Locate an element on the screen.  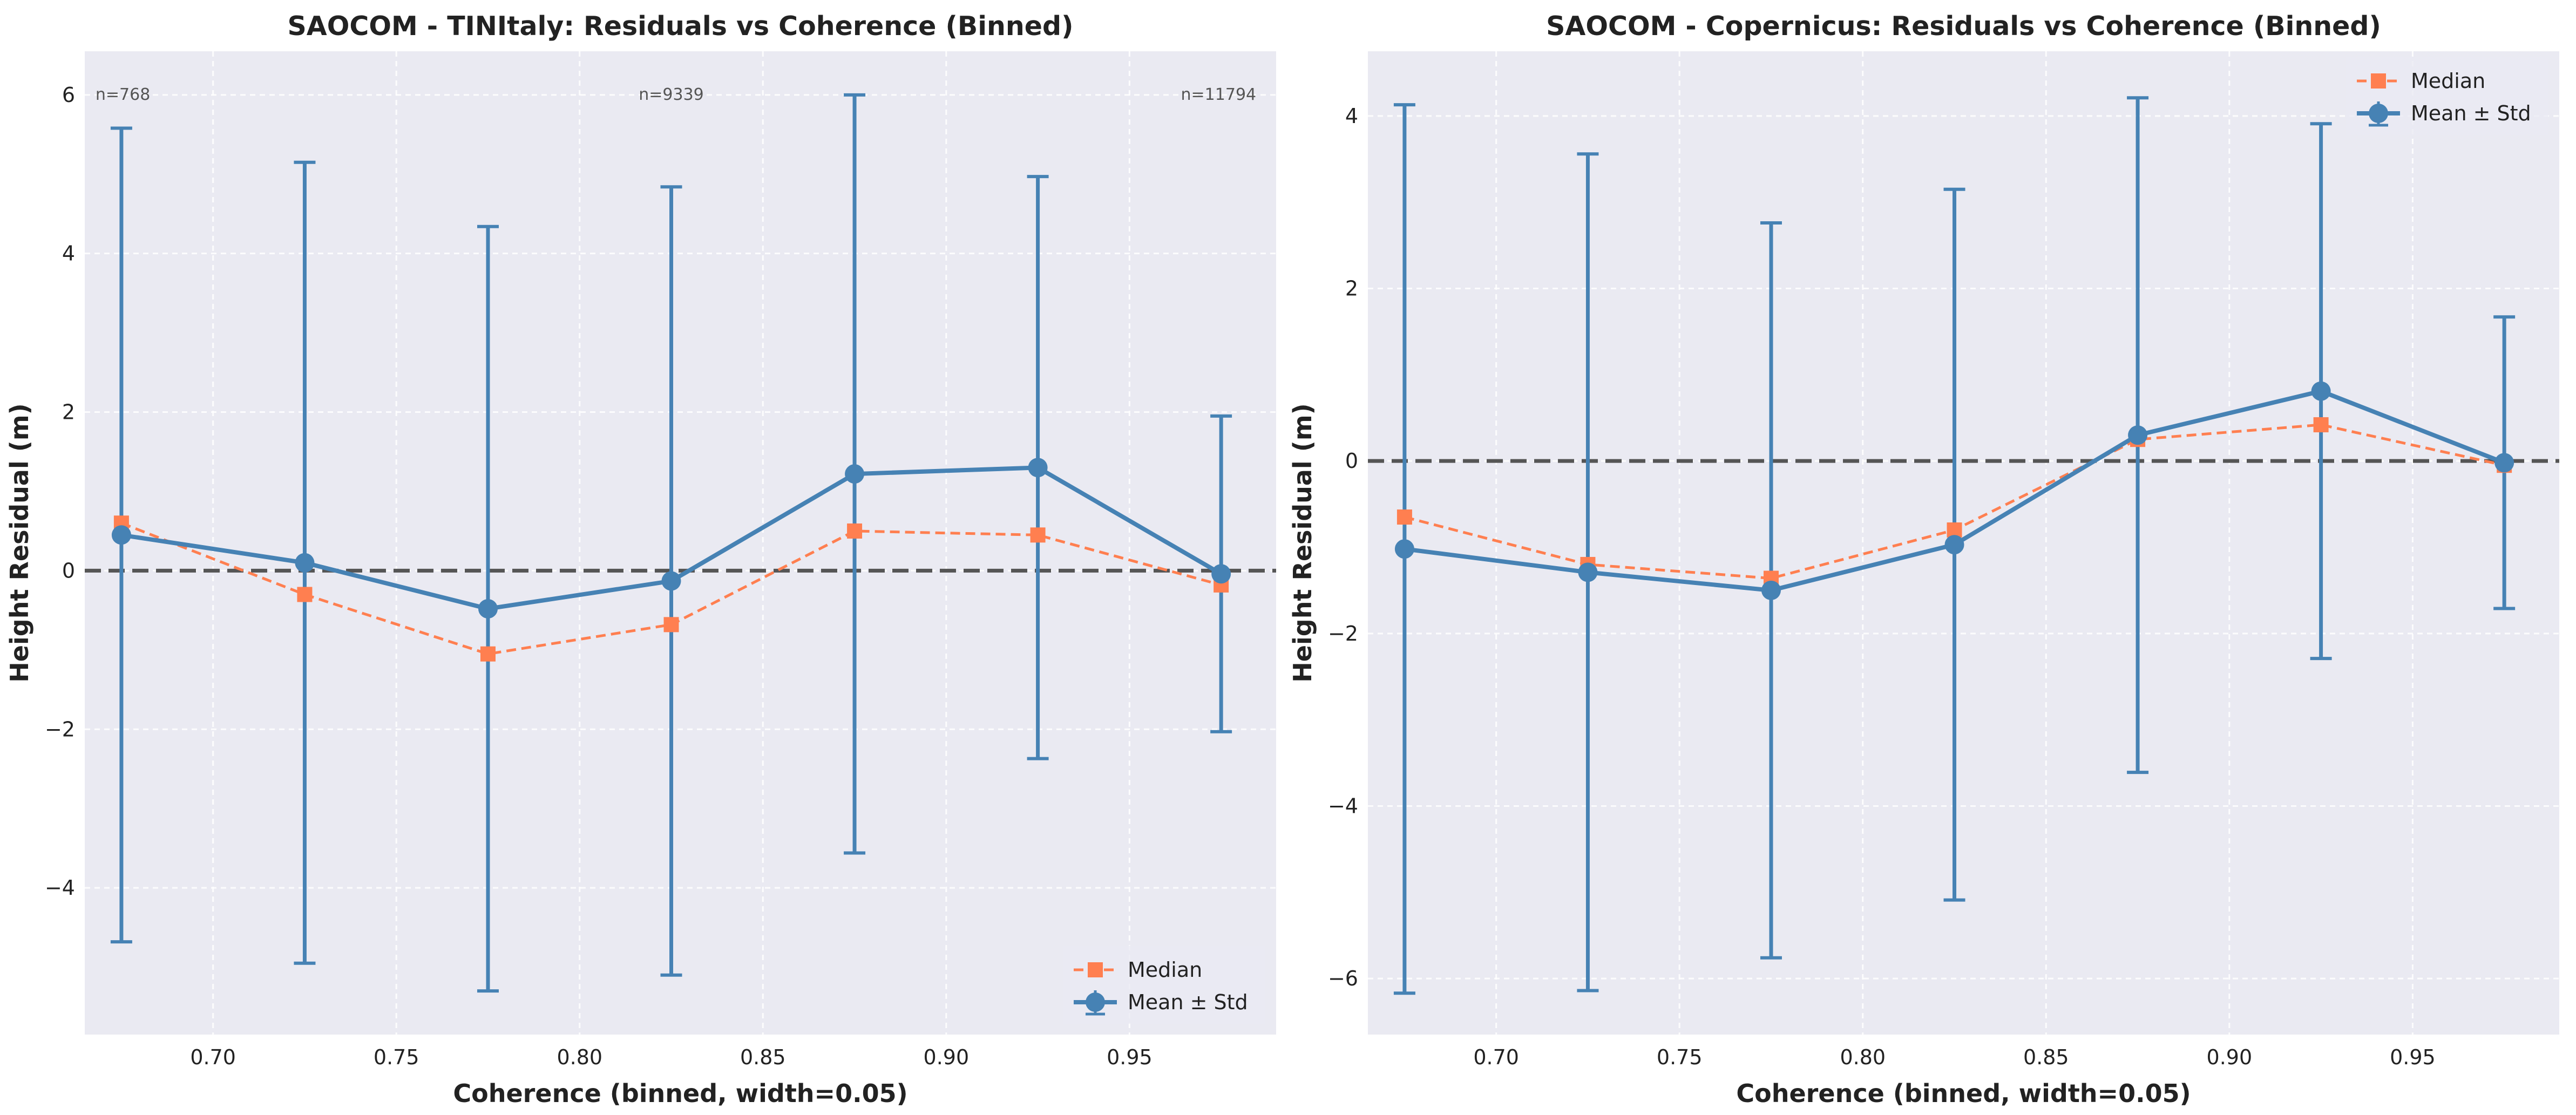
count-annotation: n=11794 is located at coordinates (1219, 95).